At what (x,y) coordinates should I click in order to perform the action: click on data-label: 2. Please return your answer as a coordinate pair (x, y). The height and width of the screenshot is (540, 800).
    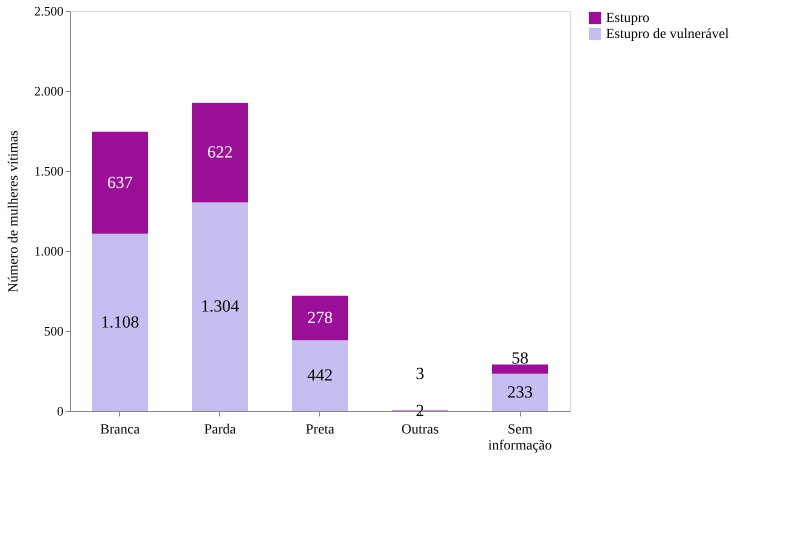
    Looking at the image, I should click on (420, 410).